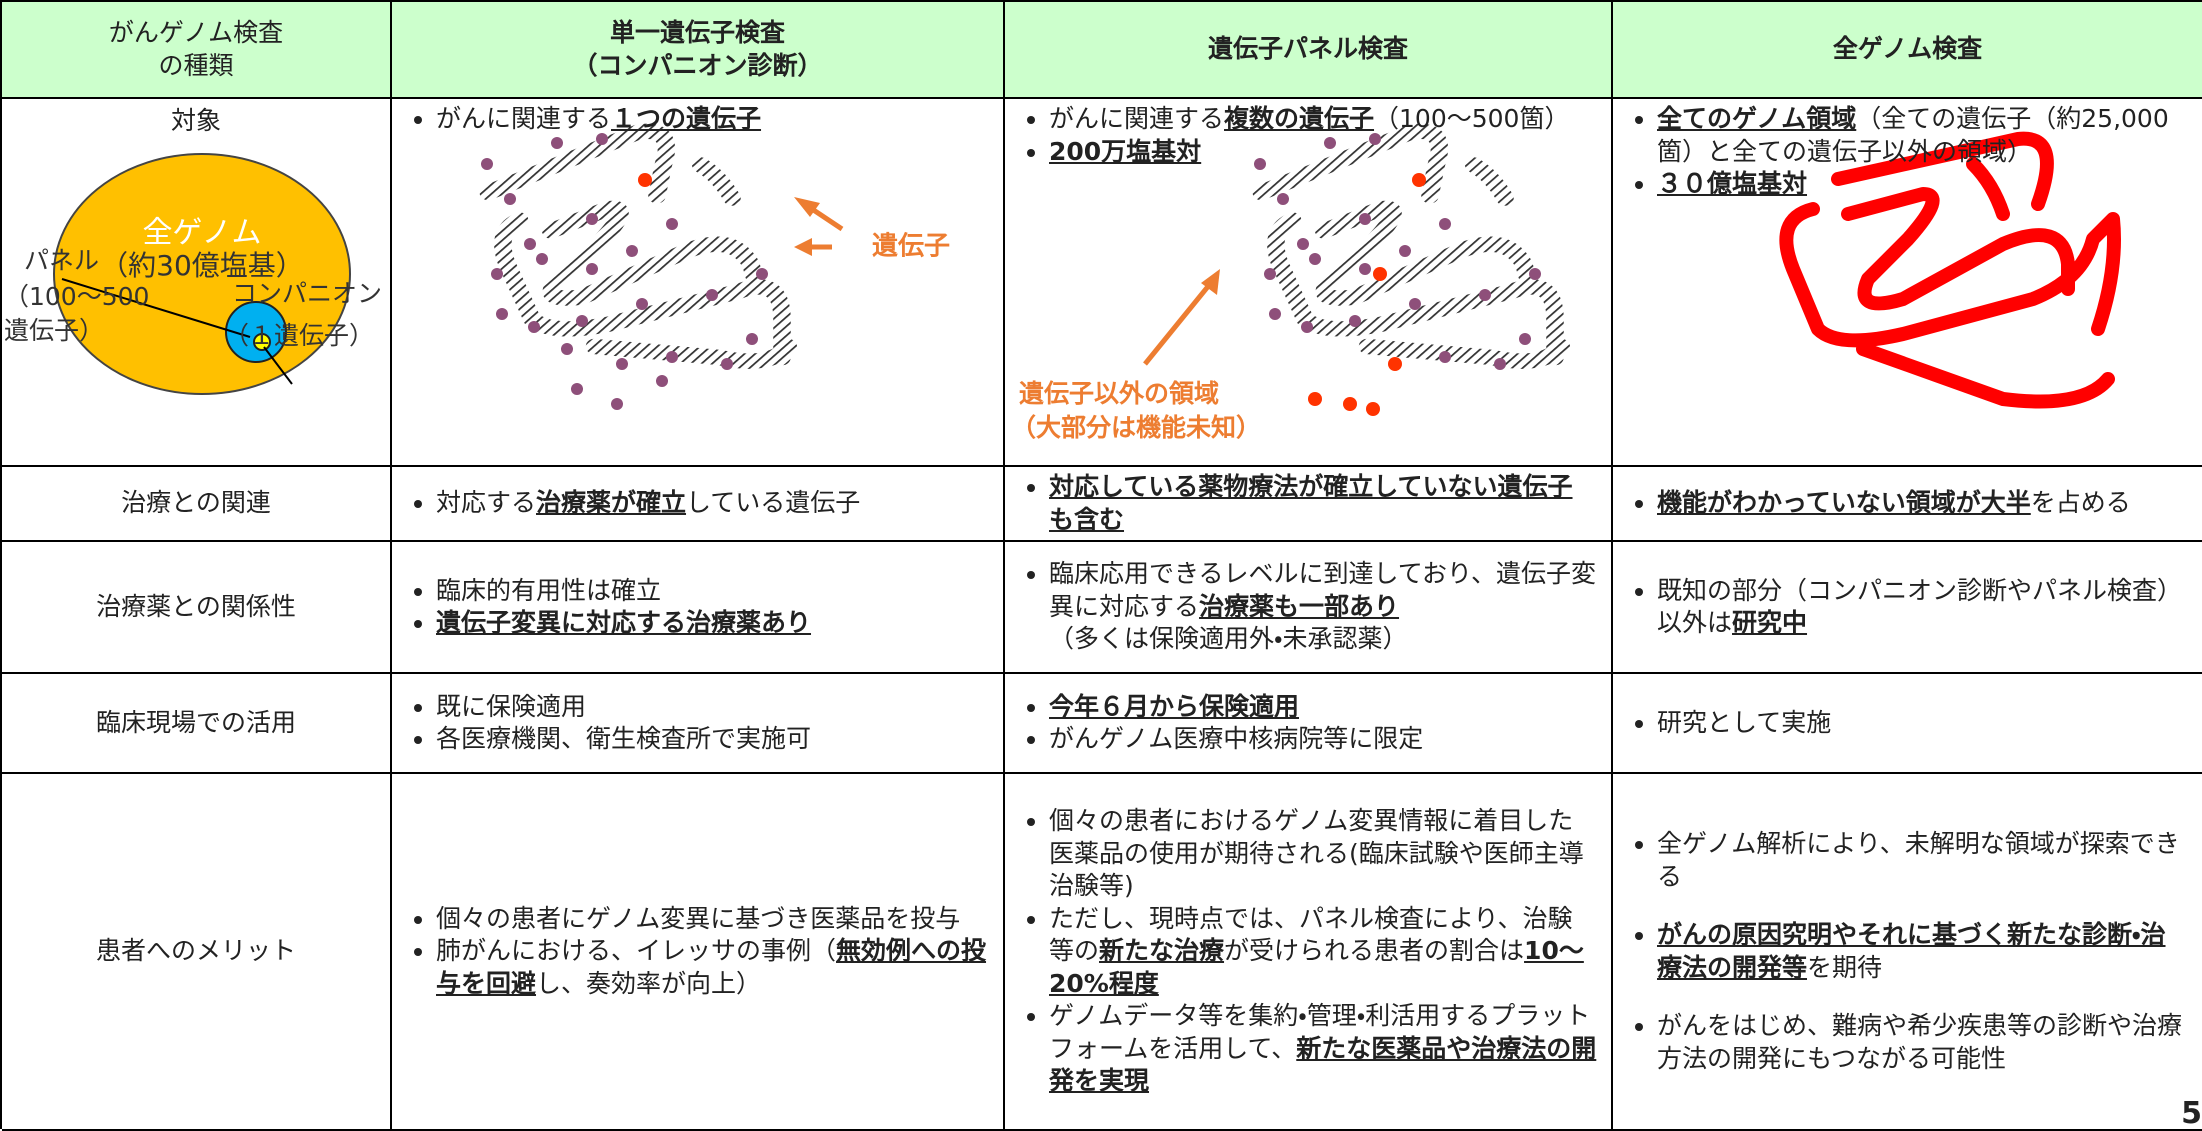  I want to click on table-cell: 既に保険適用各医療機関、衛生検査所で実施可, so click(698, 724).